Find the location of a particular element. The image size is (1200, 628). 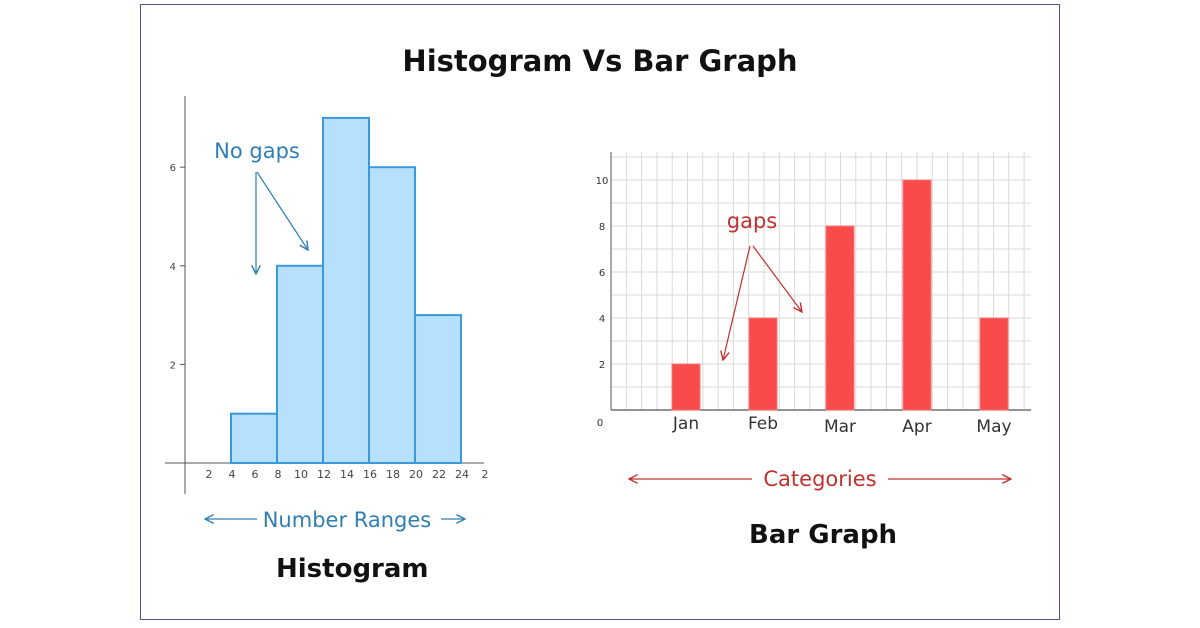

histogram-y-tick-label-2: 6 is located at coordinates (173, 168).